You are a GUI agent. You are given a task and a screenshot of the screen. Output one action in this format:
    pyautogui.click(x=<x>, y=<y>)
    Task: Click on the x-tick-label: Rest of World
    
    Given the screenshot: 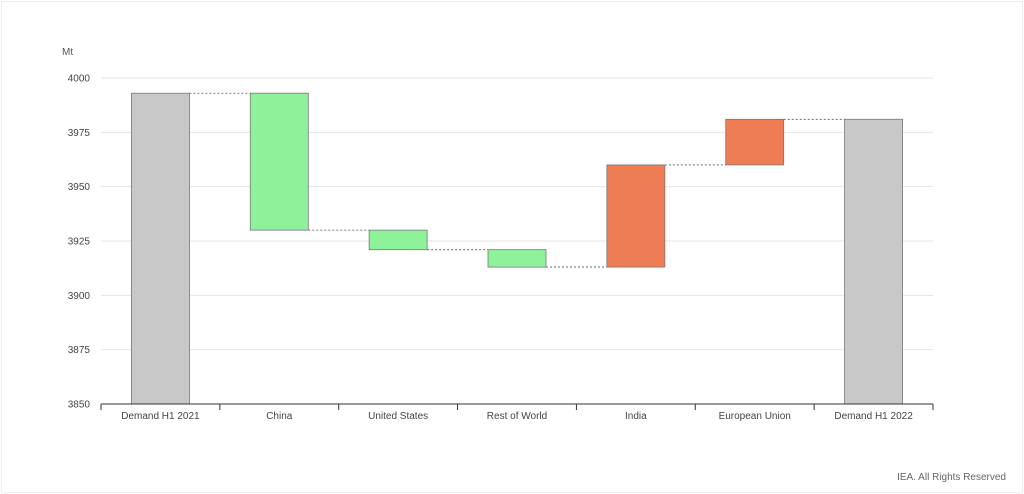 What is the action you would take?
    pyautogui.click(x=517, y=416)
    